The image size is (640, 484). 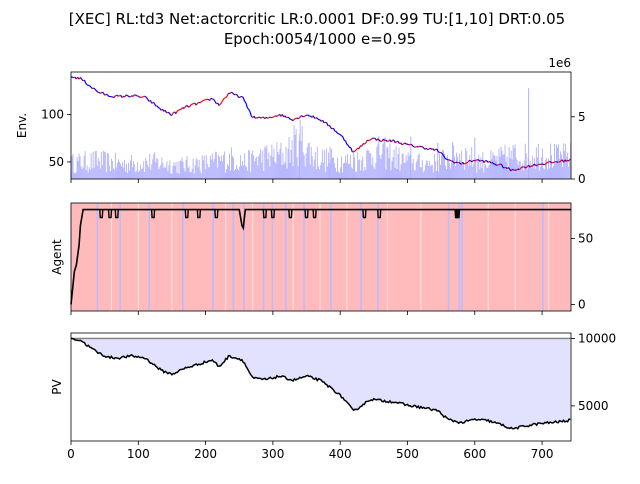 I want to click on y-axis-label: PV, so click(x=57, y=386).